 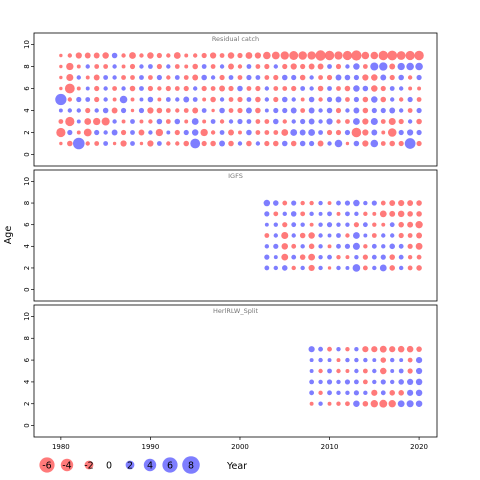 I want to click on y-tick-label: 4, so click(x=27, y=381).